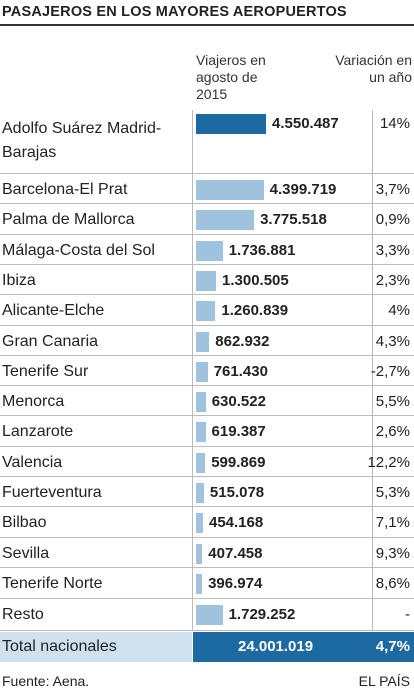  Describe the element at coordinates (392, 189) in the screenshot. I see `variation-label: 3,7%` at that location.